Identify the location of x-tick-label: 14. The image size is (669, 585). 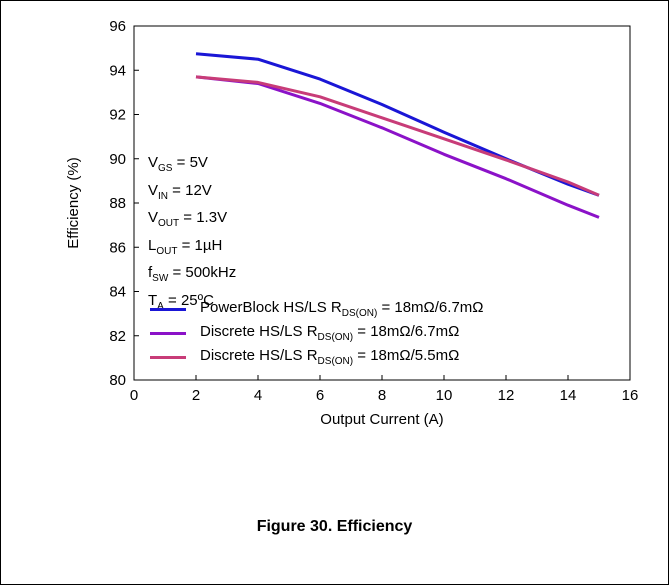
(568, 395).